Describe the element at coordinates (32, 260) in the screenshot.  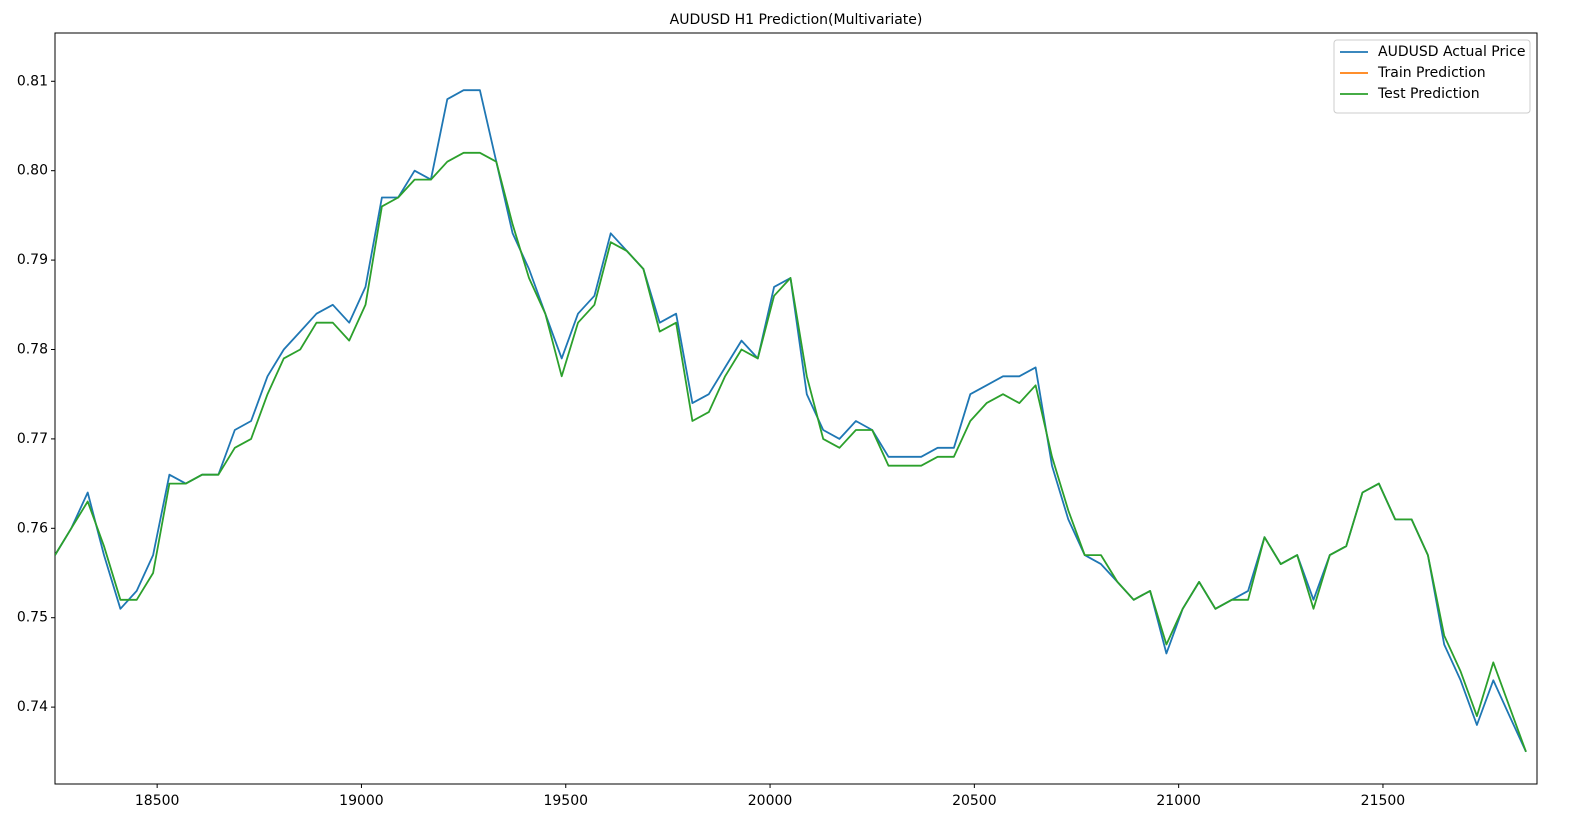
I see `y-tick-label: 0.79` at that location.